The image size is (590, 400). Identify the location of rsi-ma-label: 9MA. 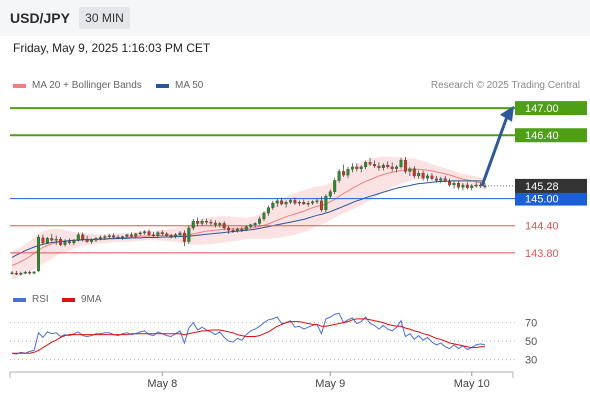
(91, 299).